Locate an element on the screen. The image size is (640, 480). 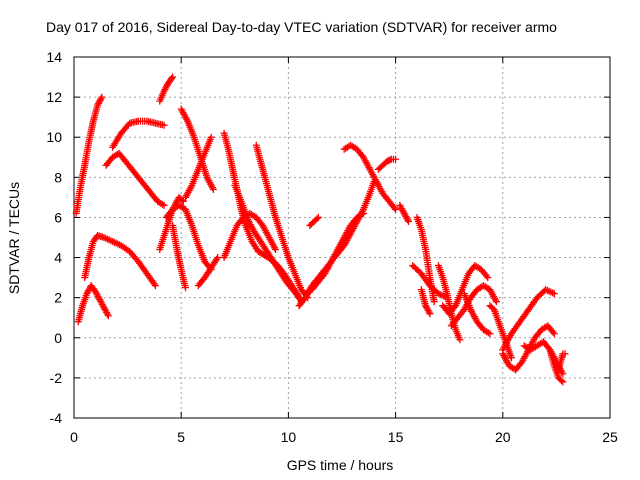
series-arc9 is located at coordinates (179, 256).